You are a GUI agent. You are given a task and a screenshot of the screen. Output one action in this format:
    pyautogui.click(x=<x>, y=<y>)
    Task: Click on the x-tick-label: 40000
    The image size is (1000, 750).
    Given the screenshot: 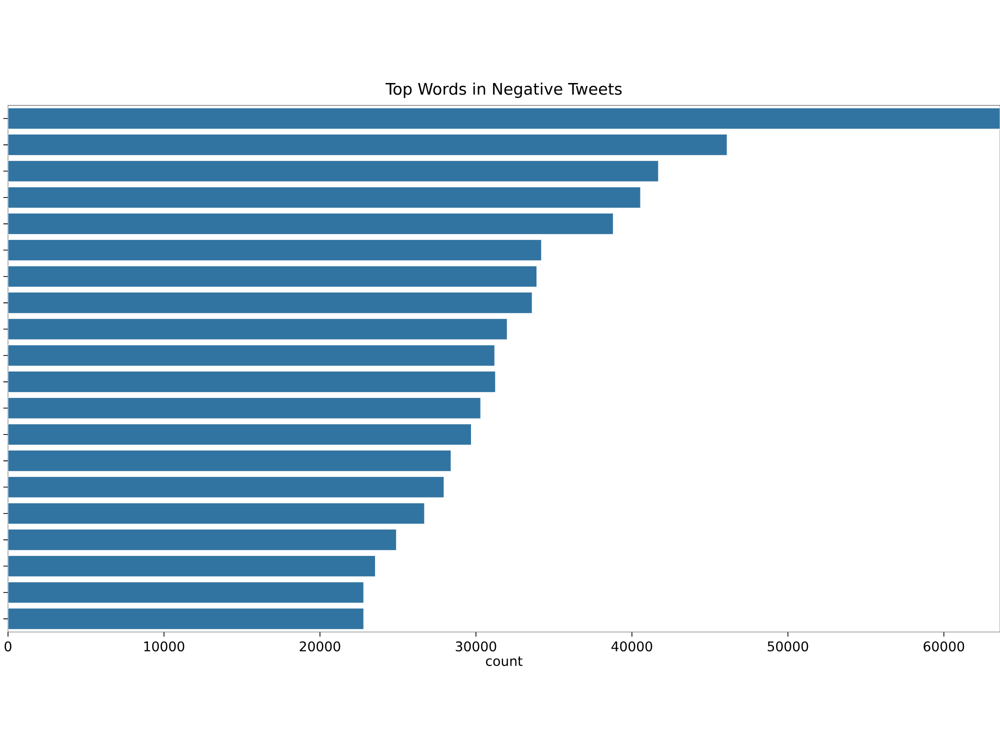 What is the action you would take?
    pyautogui.click(x=631, y=646)
    